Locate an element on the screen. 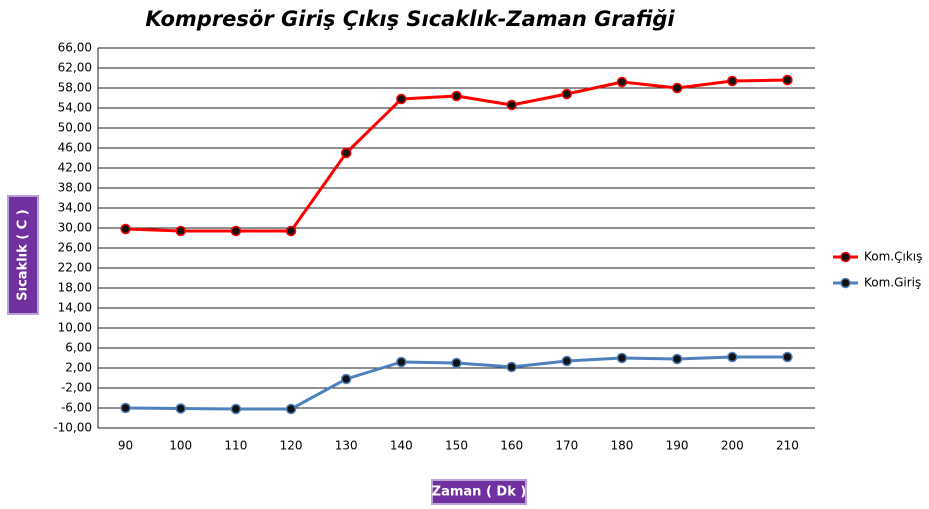  y-tick-label: 66,00 is located at coordinates (75, 48).